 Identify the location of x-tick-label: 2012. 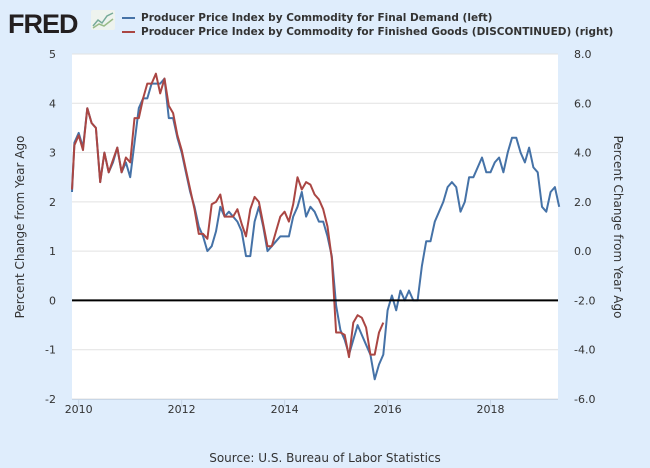
(182, 409).